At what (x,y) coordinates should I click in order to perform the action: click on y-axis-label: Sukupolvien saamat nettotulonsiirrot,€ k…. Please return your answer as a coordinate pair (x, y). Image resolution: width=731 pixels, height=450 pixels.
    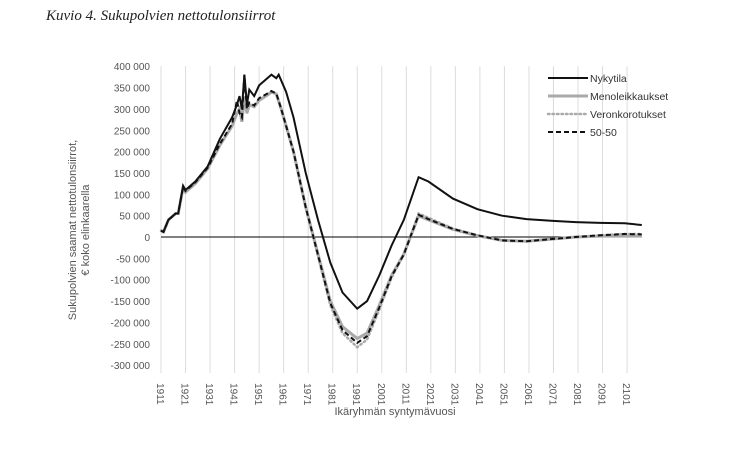
    Looking at the image, I should click on (79, 230).